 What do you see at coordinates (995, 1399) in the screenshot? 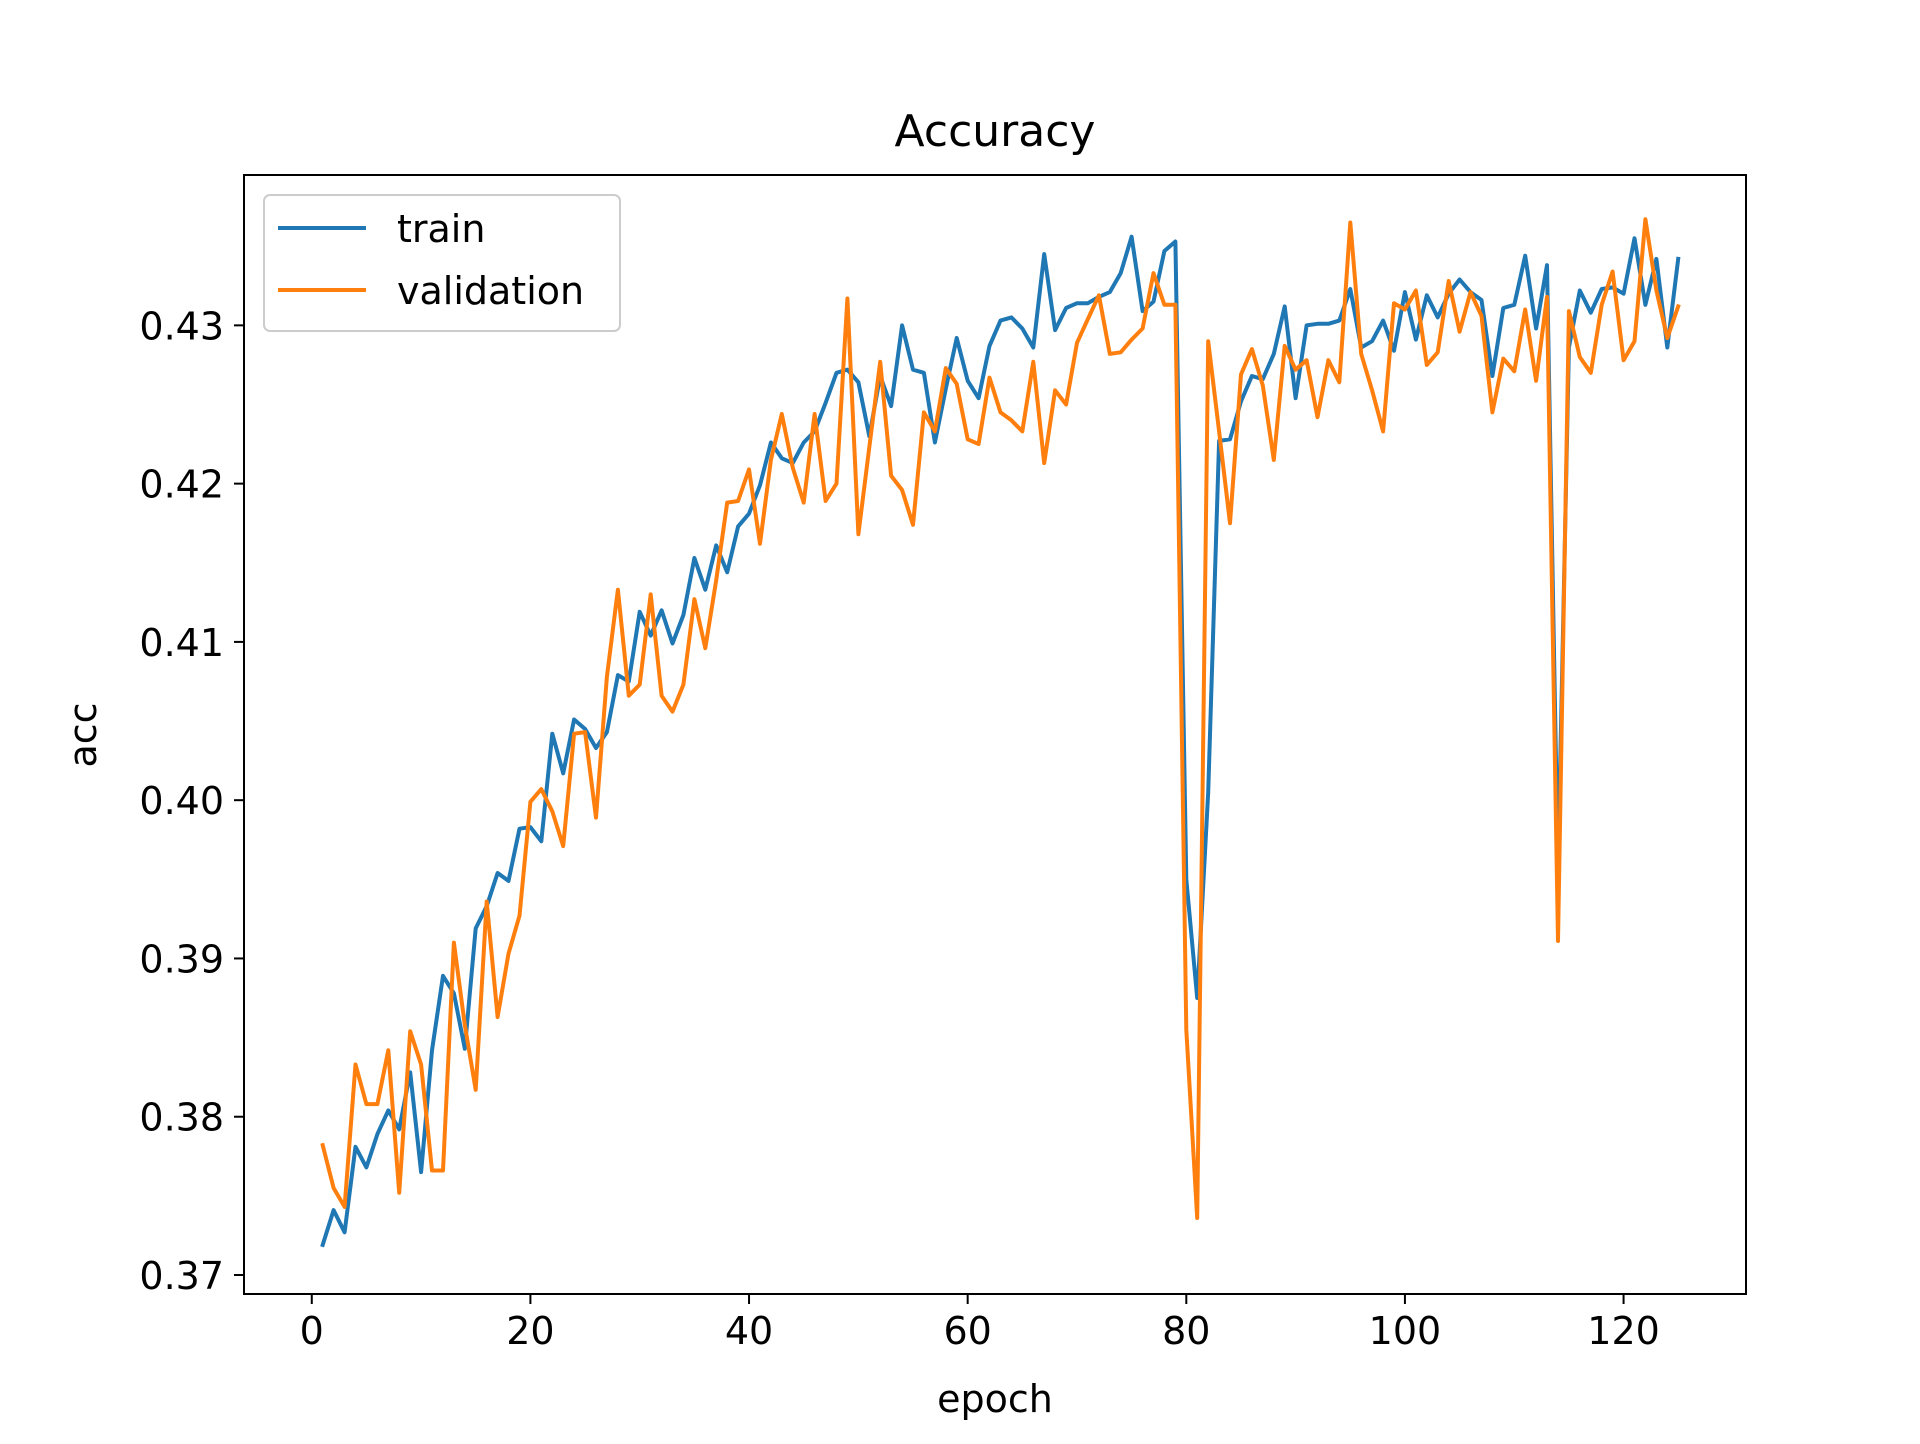
I see `x-axis-label: epoch` at bounding box center [995, 1399].